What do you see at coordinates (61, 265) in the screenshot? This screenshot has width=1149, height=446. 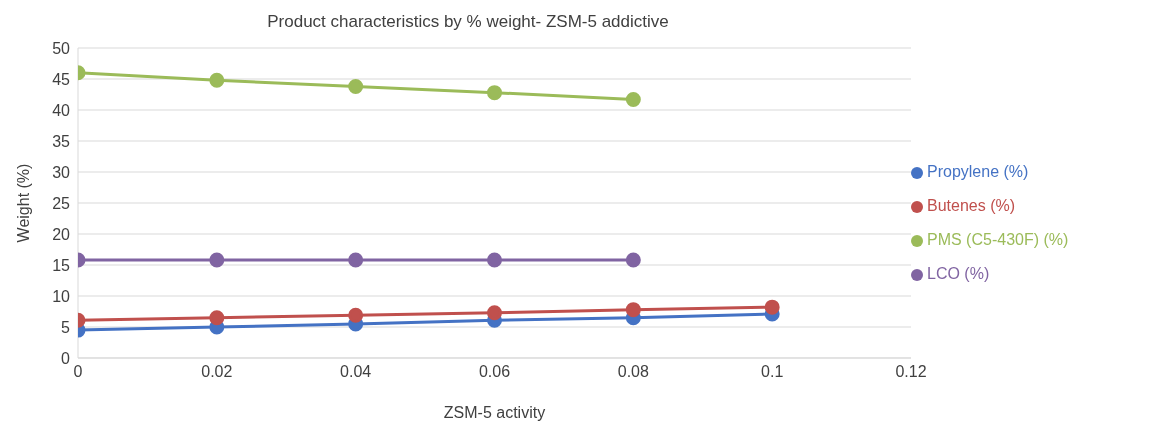 I see `y-tick-label: 15` at bounding box center [61, 265].